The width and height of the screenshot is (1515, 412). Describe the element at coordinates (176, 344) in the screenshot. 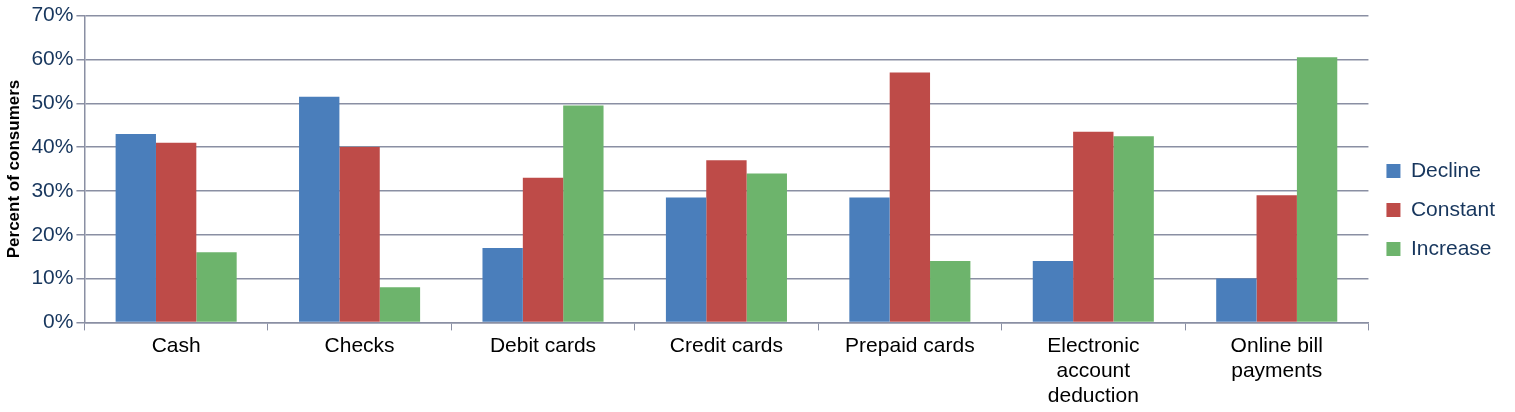

I see `x-tick-label: Cash` at that location.